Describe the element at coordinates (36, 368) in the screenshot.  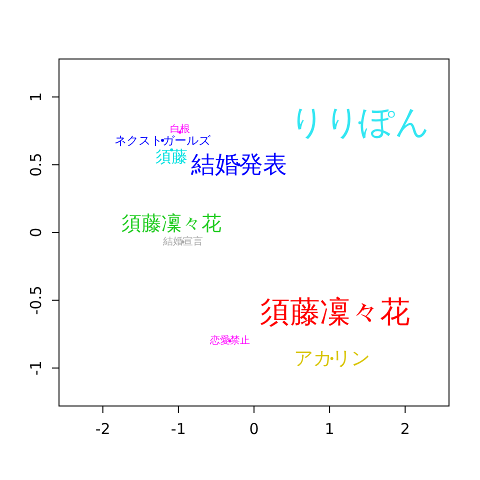
I see `y-tick-label: -1` at that location.